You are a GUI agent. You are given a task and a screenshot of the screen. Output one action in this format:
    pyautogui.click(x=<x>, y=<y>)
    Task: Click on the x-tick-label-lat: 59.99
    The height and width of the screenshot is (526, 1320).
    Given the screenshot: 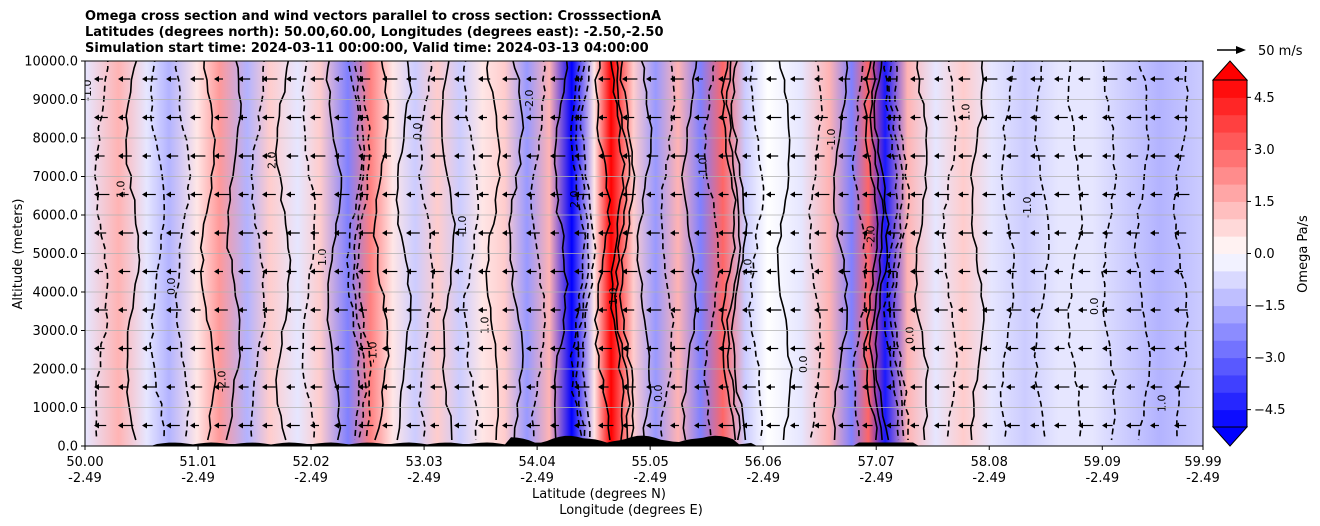 What is the action you would take?
    pyautogui.click(x=1202, y=462)
    